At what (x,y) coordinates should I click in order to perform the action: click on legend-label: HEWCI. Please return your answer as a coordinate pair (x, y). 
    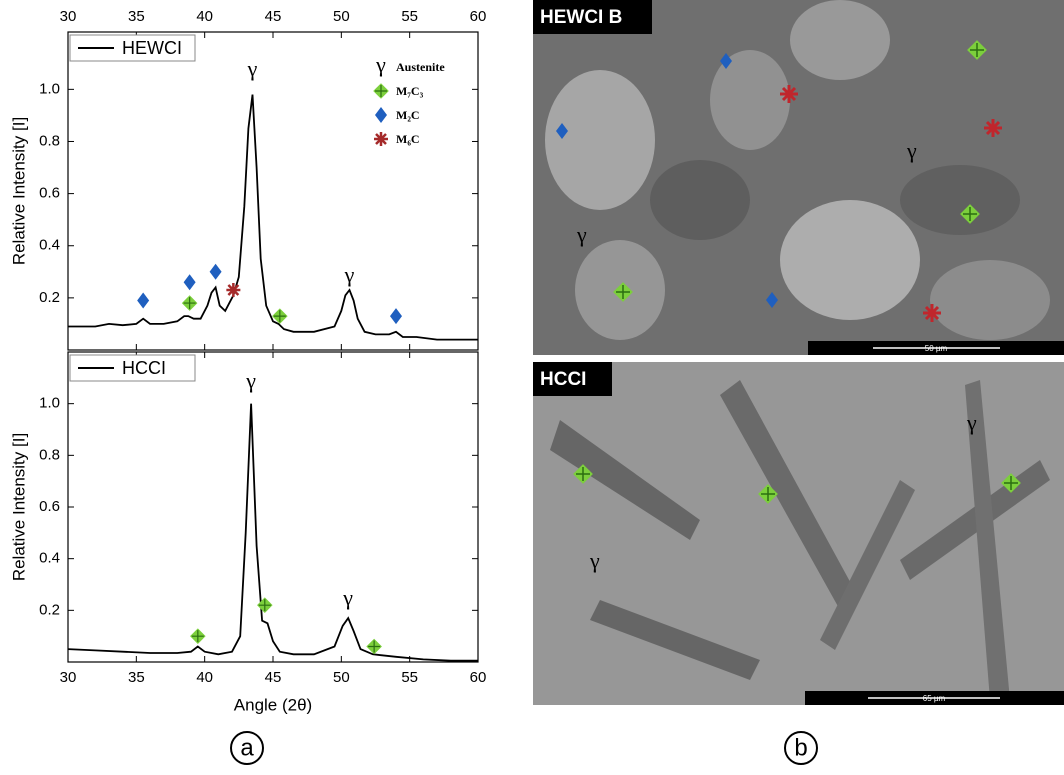
    Looking at the image, I should click on (152, 48).